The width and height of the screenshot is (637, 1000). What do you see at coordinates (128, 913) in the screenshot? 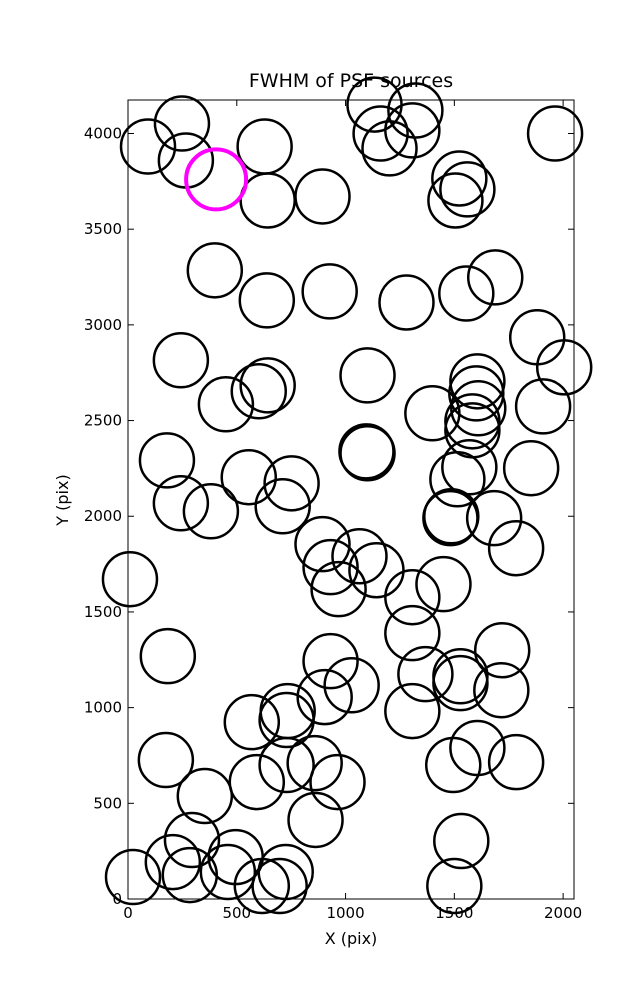
I see `x-tick-label: 0` at bounding box center [128, 913].